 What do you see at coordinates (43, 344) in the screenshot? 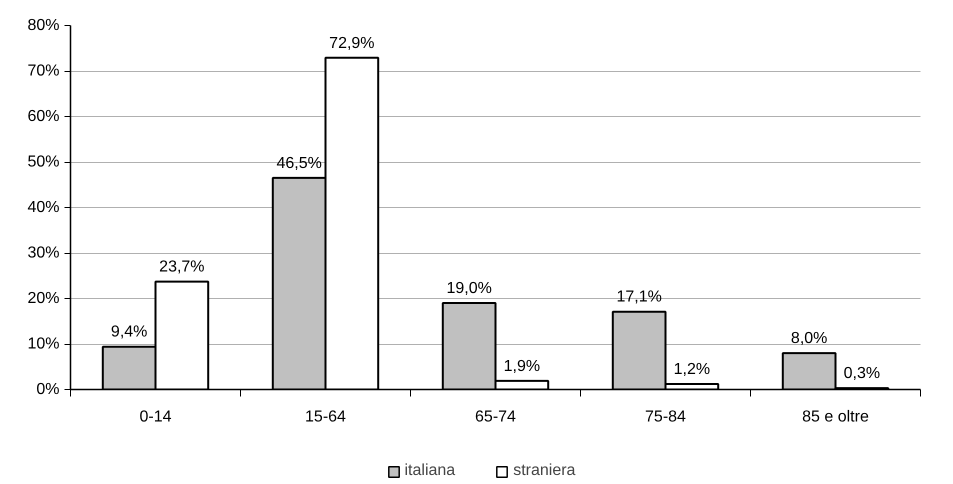
I see `y-tick-label: 10%` at bounding box center [43, 344].